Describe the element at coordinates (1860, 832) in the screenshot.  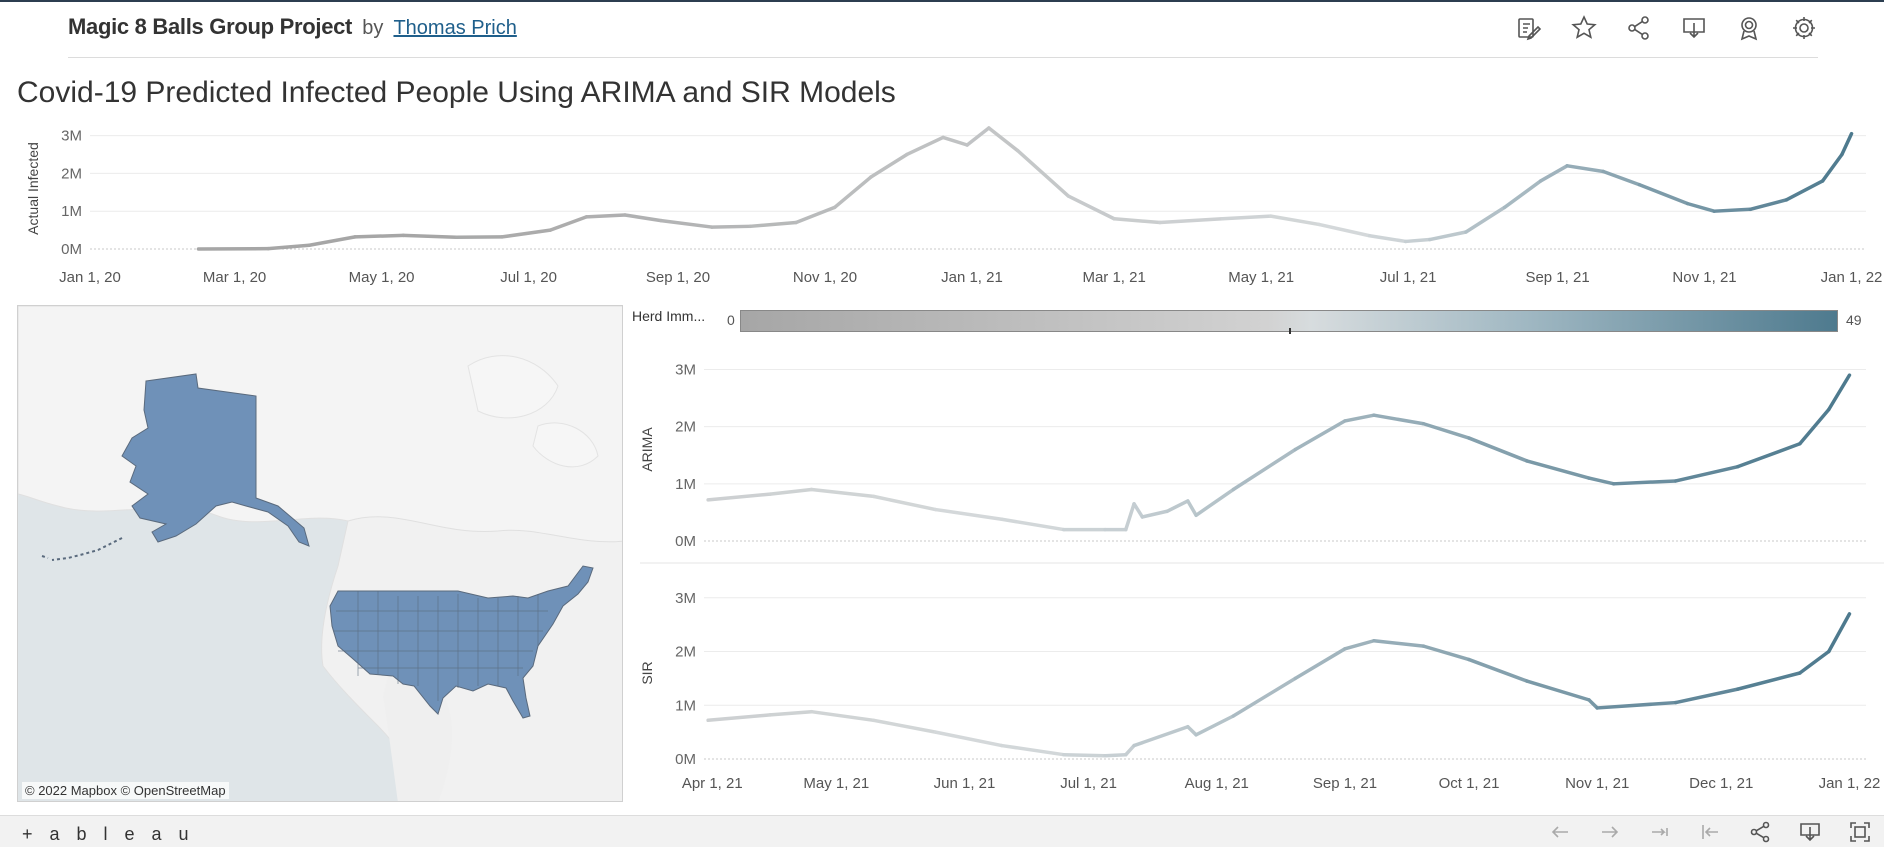
I see `fullscreen-icon` at that location.